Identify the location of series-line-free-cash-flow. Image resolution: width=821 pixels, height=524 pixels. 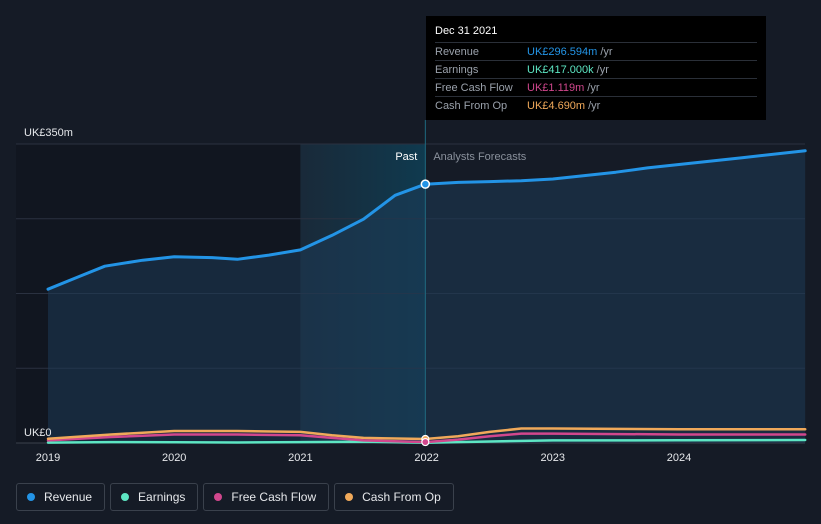
(426, 438).